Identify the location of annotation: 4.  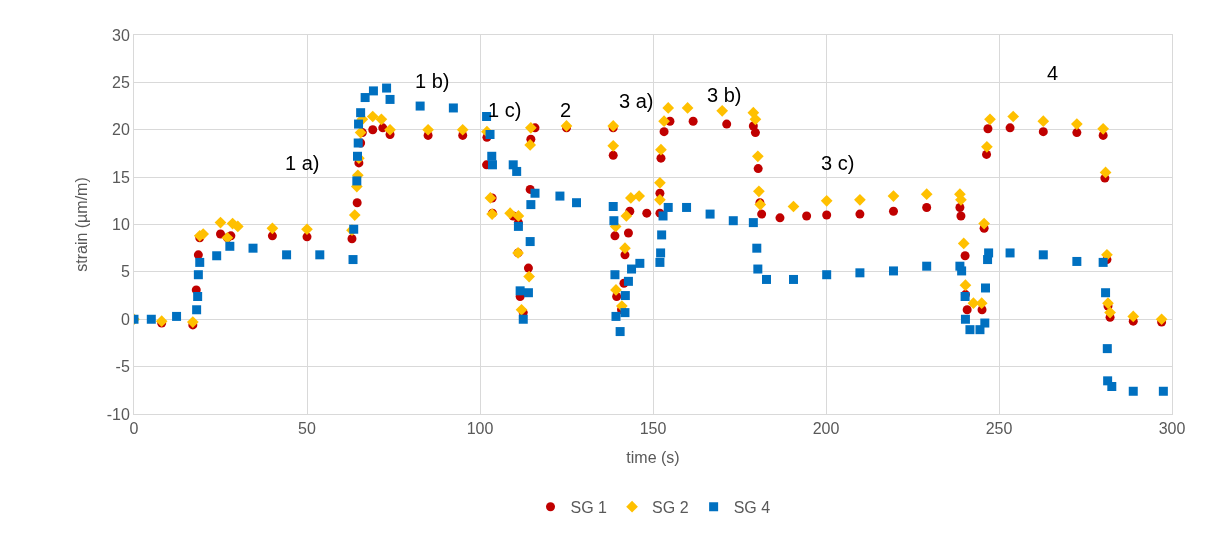
(1053, 73).